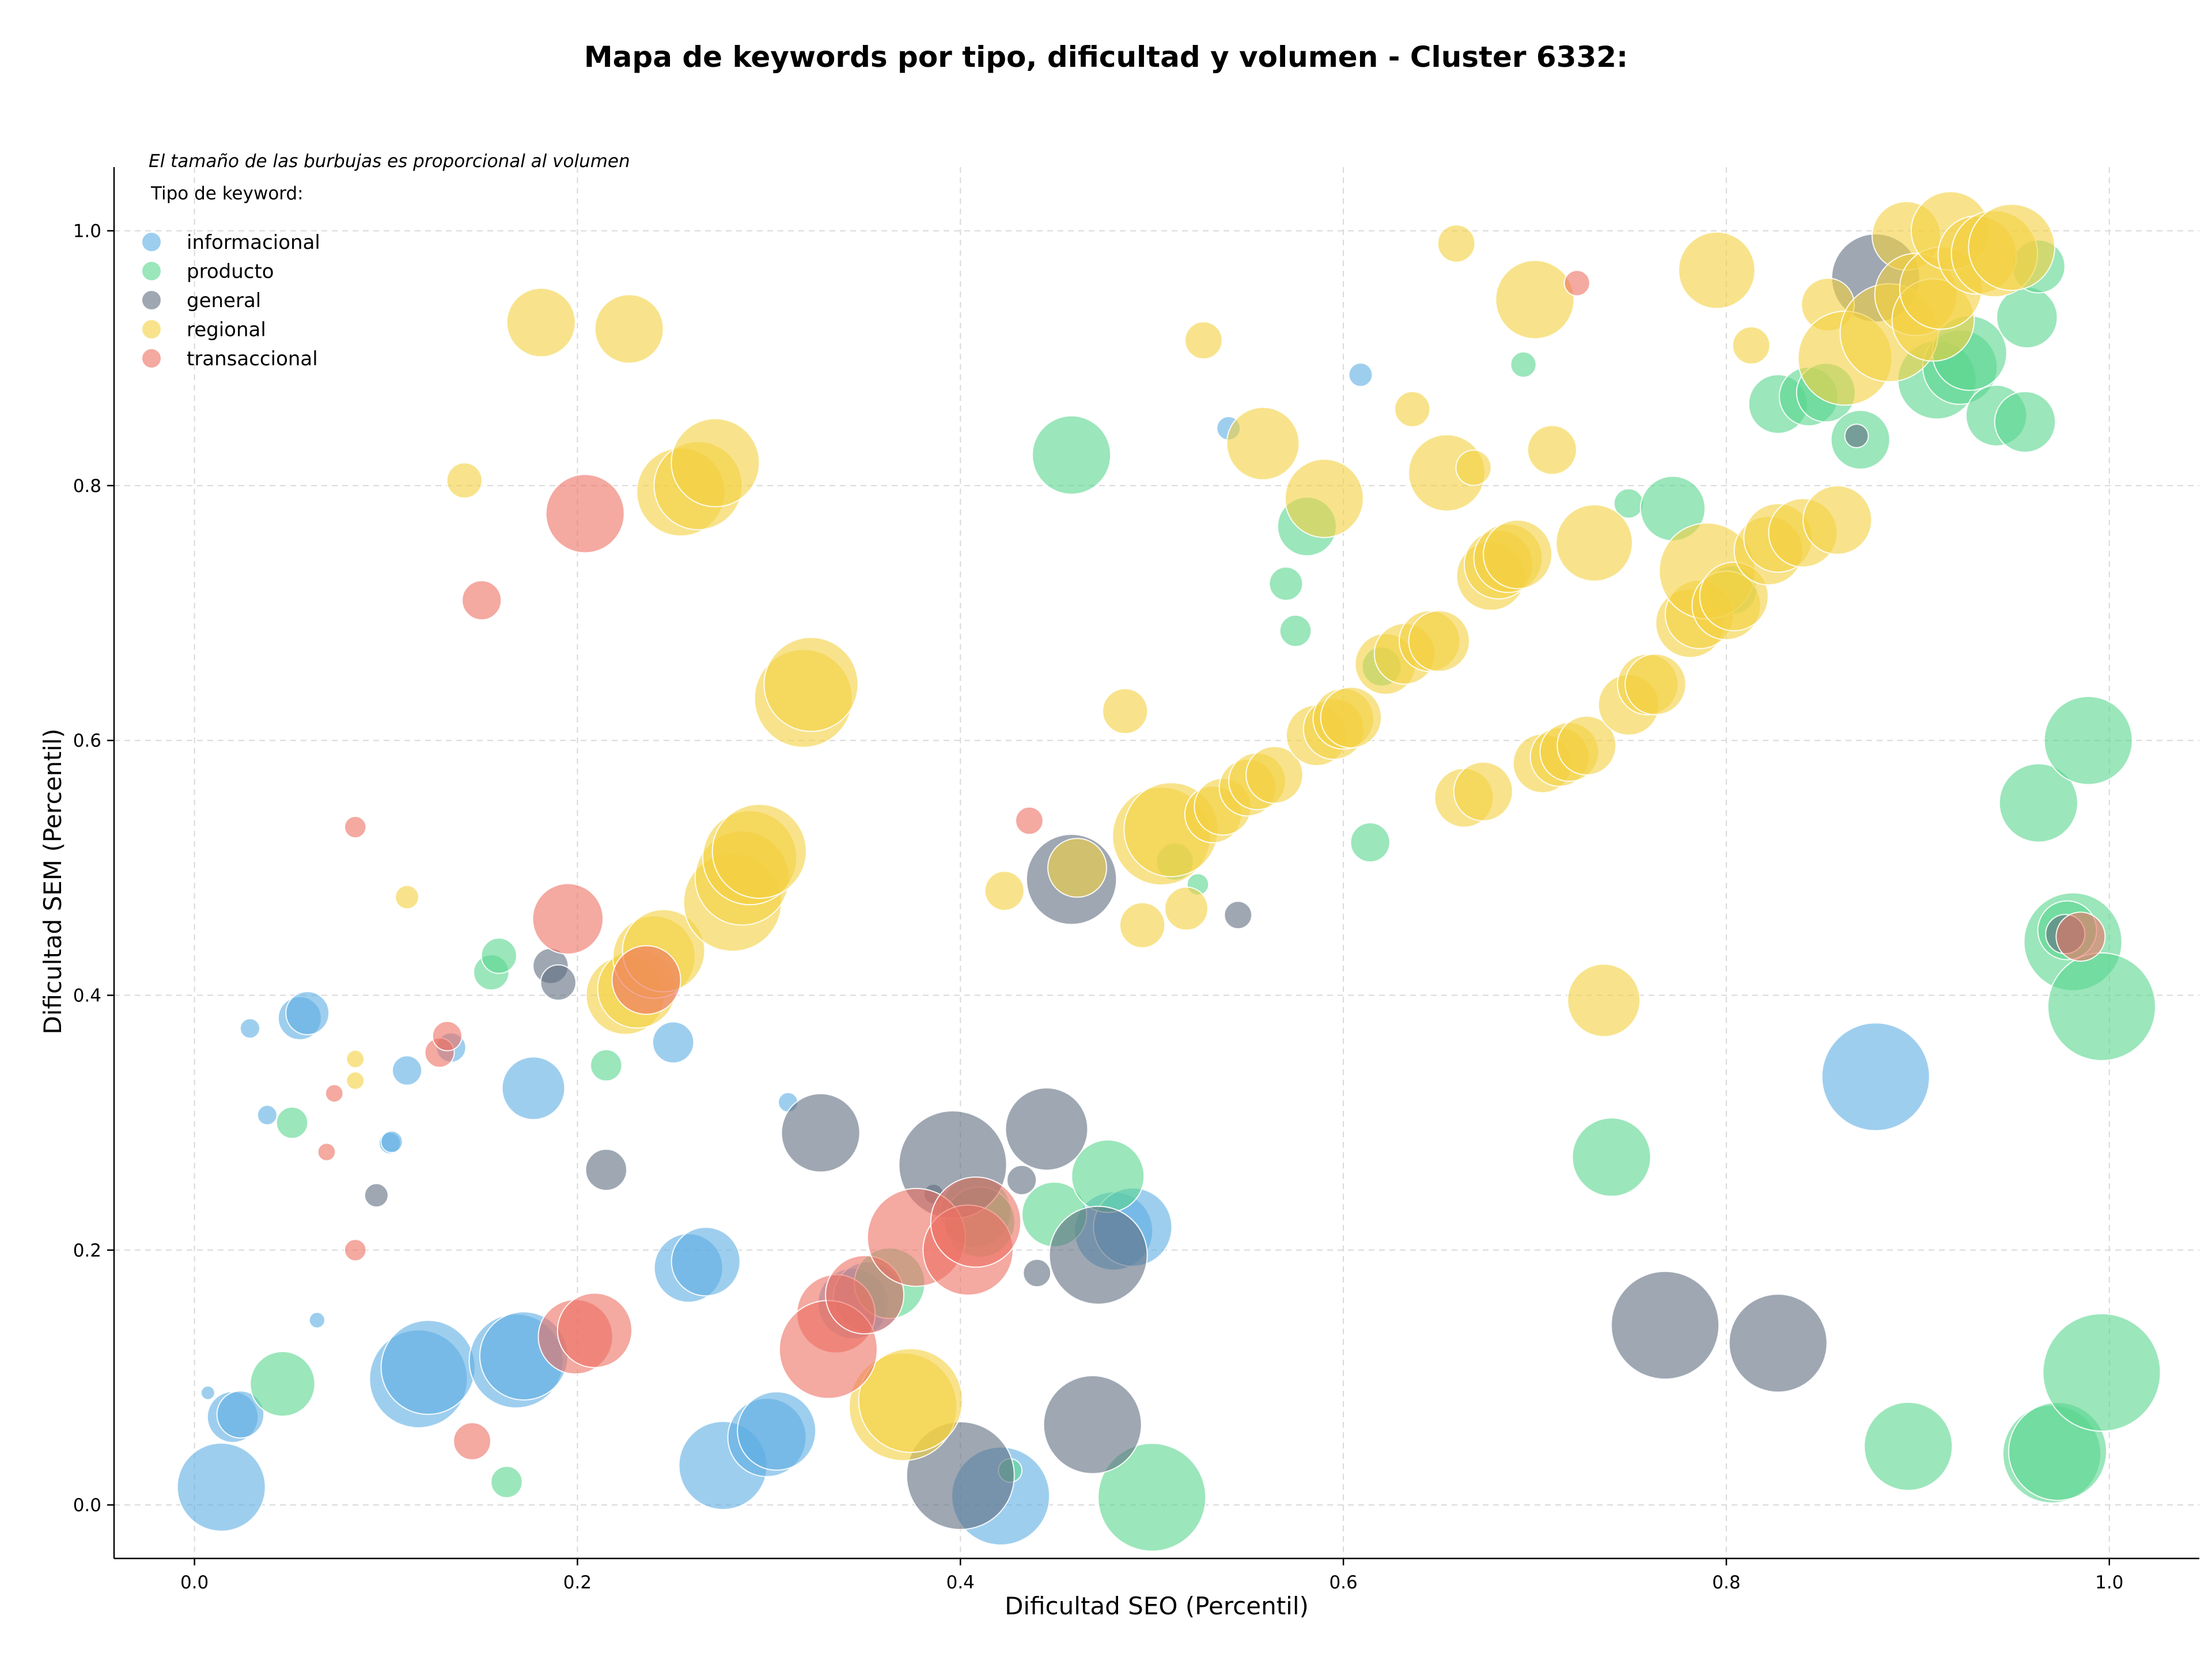 The height and width of the screenshot is (1661, 2212). Describe the element at coordinates (87, 741) in the screenshot. I see `y-tick-label: 0.6` at that location.